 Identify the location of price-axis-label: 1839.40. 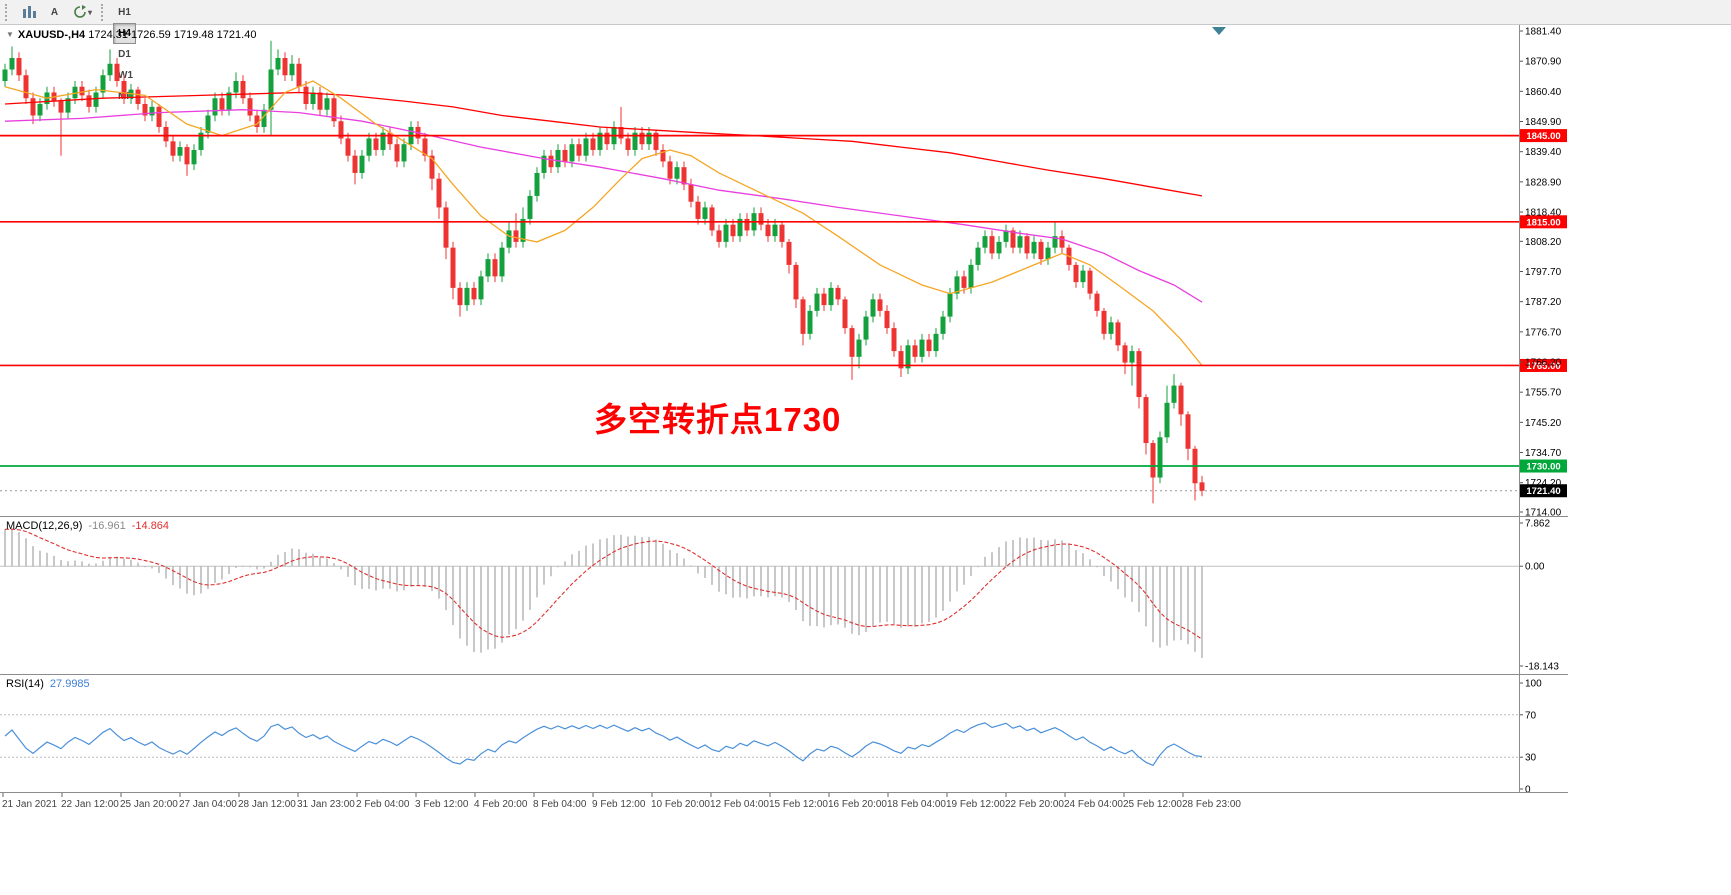
(1543, 152).